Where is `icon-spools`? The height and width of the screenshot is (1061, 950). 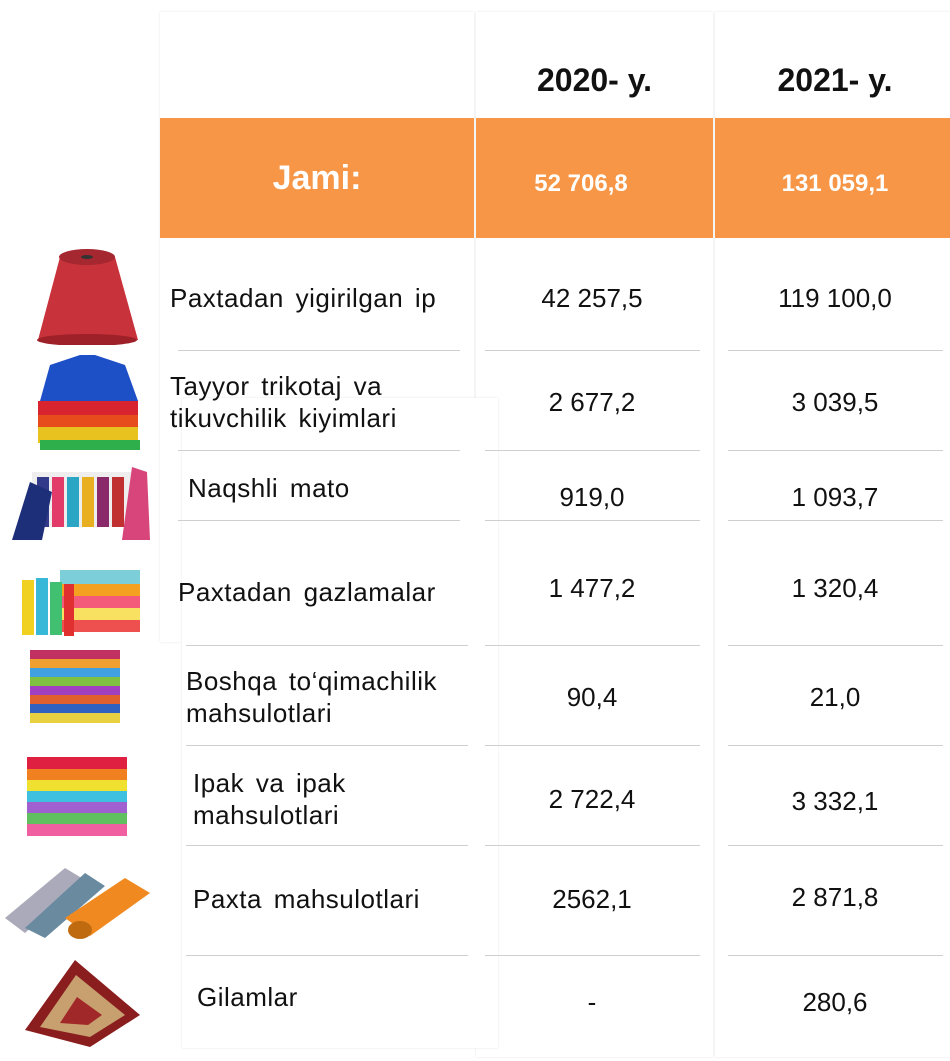 icon-spools is located at coordinates (81, 603).